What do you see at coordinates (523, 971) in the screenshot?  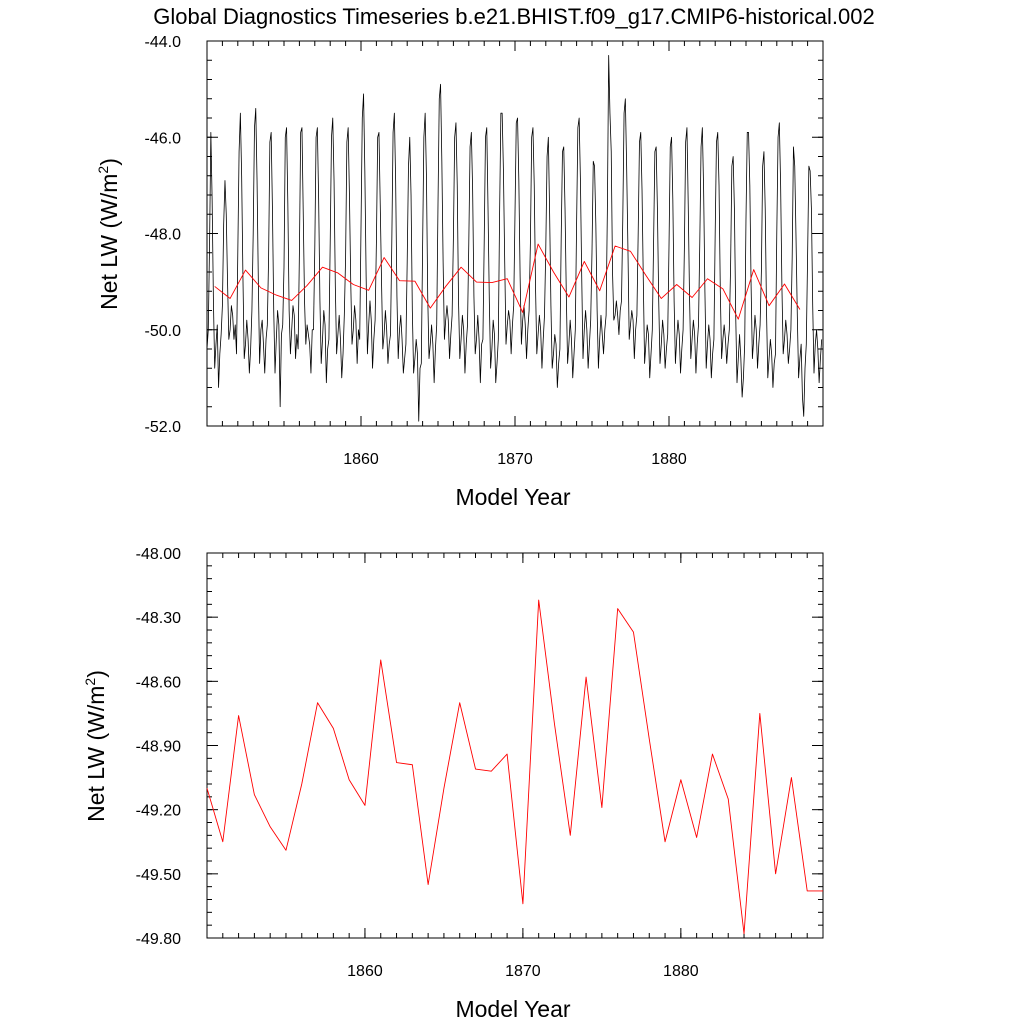 I see `bottom-x-tick-label: 1870` at bounding box center [523, 971].